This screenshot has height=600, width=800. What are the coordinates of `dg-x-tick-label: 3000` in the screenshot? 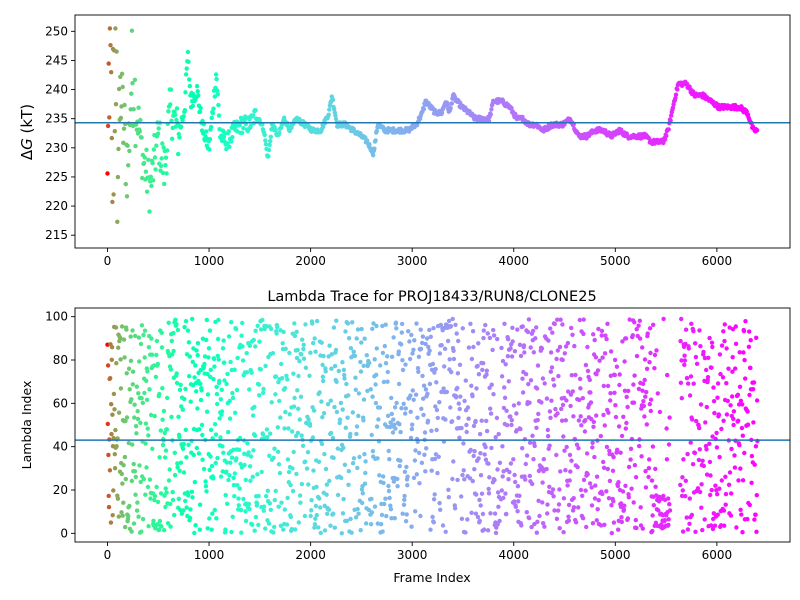 It's located at (412, 261).